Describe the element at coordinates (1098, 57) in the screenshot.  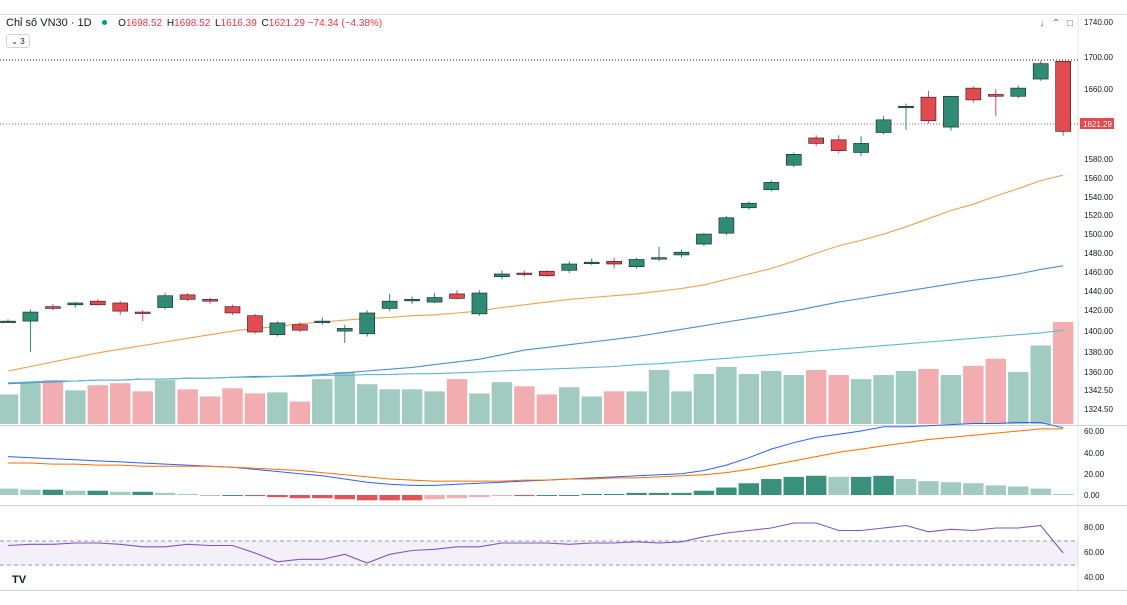
I see `price-tick: 1700.00` at that location.